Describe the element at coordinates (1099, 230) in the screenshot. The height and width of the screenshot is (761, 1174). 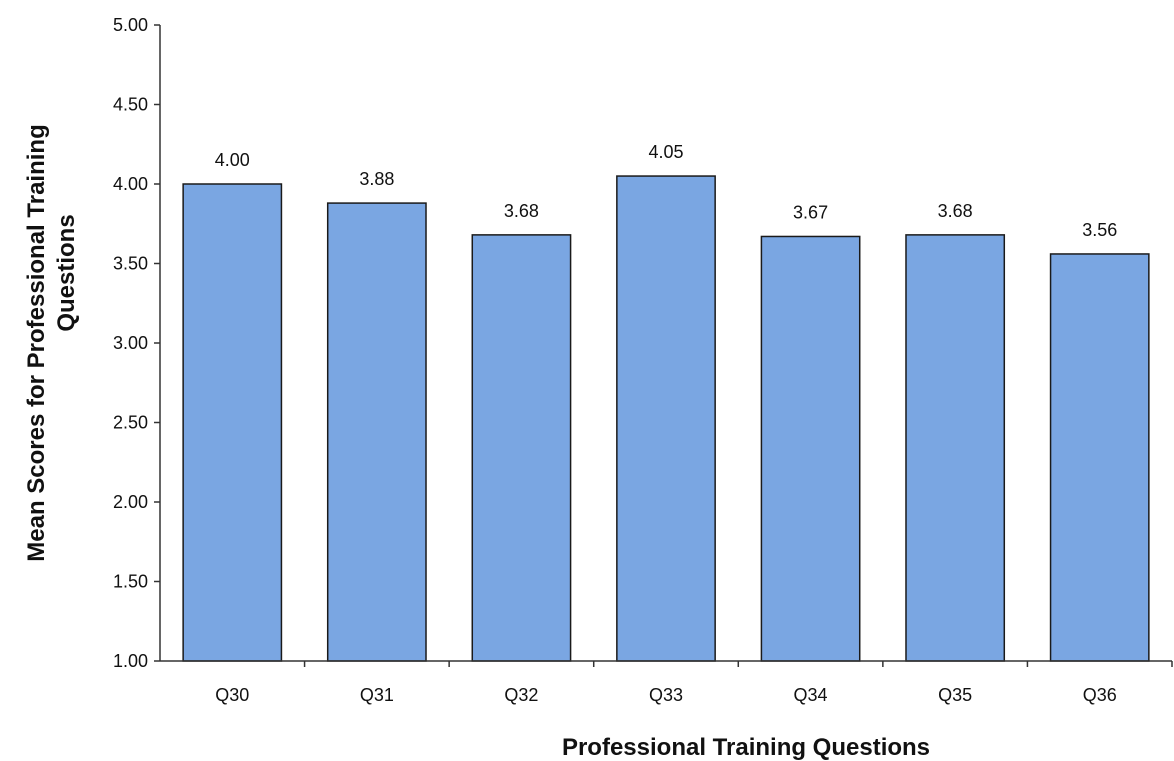
I see `data-label-q36: 3.56` at that location.